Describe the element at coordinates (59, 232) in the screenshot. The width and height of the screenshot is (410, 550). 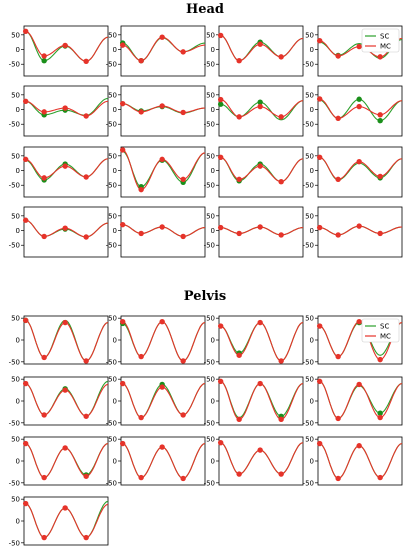
I see `panel-13: 50 0 -50` at that location.